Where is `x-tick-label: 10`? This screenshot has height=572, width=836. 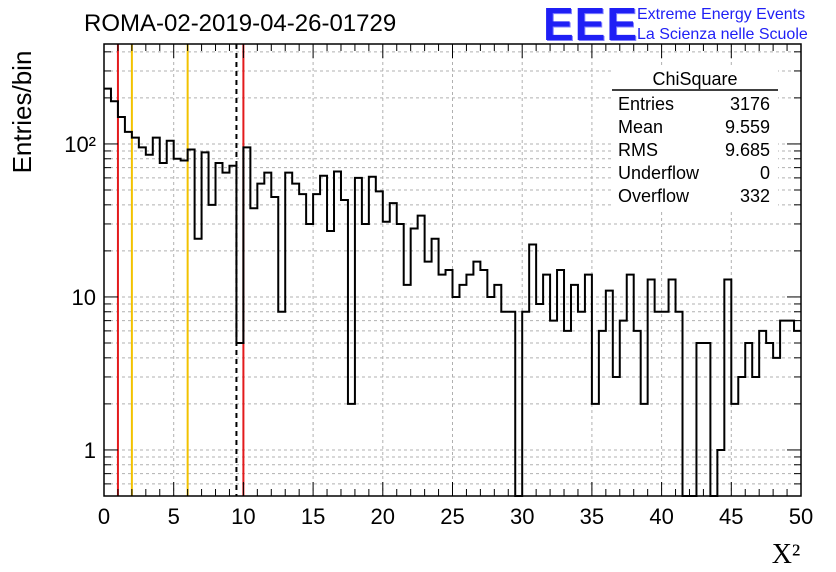 x-tick-label: 10 is located at coordinates (243, 516).